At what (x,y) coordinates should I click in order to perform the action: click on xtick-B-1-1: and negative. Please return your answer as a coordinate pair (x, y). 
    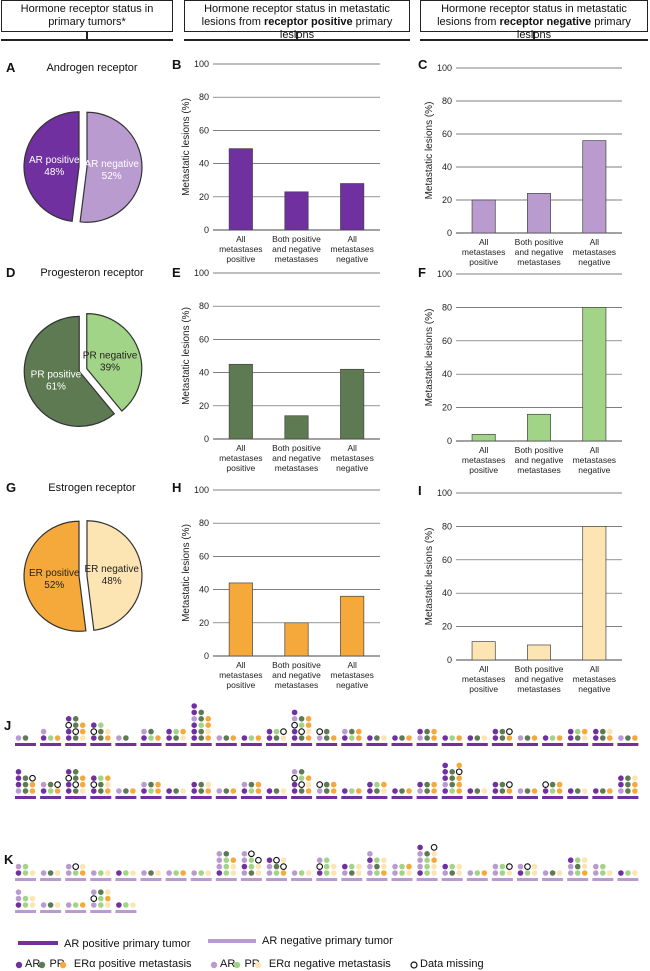
    Looking at the image, I should click on (296, 249).